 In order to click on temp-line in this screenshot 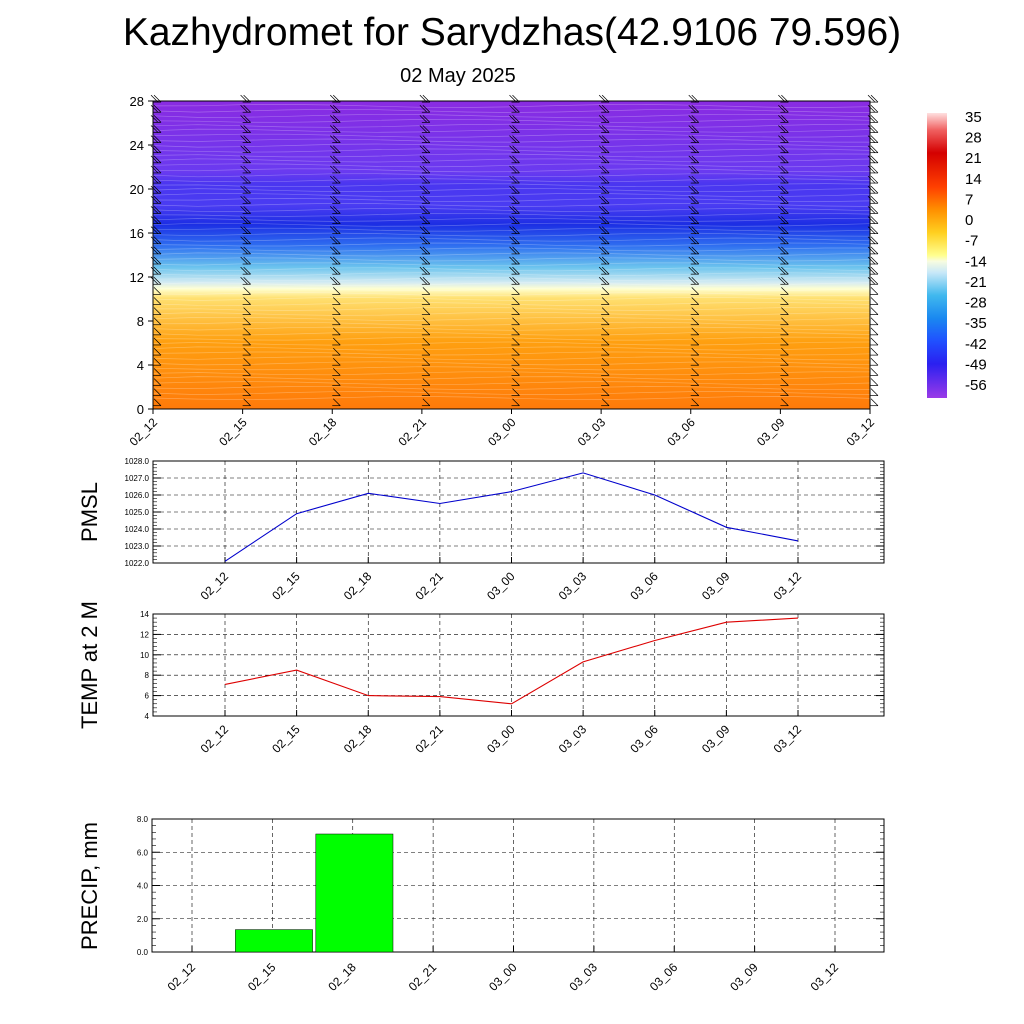, I will do `click(511, 661)`.